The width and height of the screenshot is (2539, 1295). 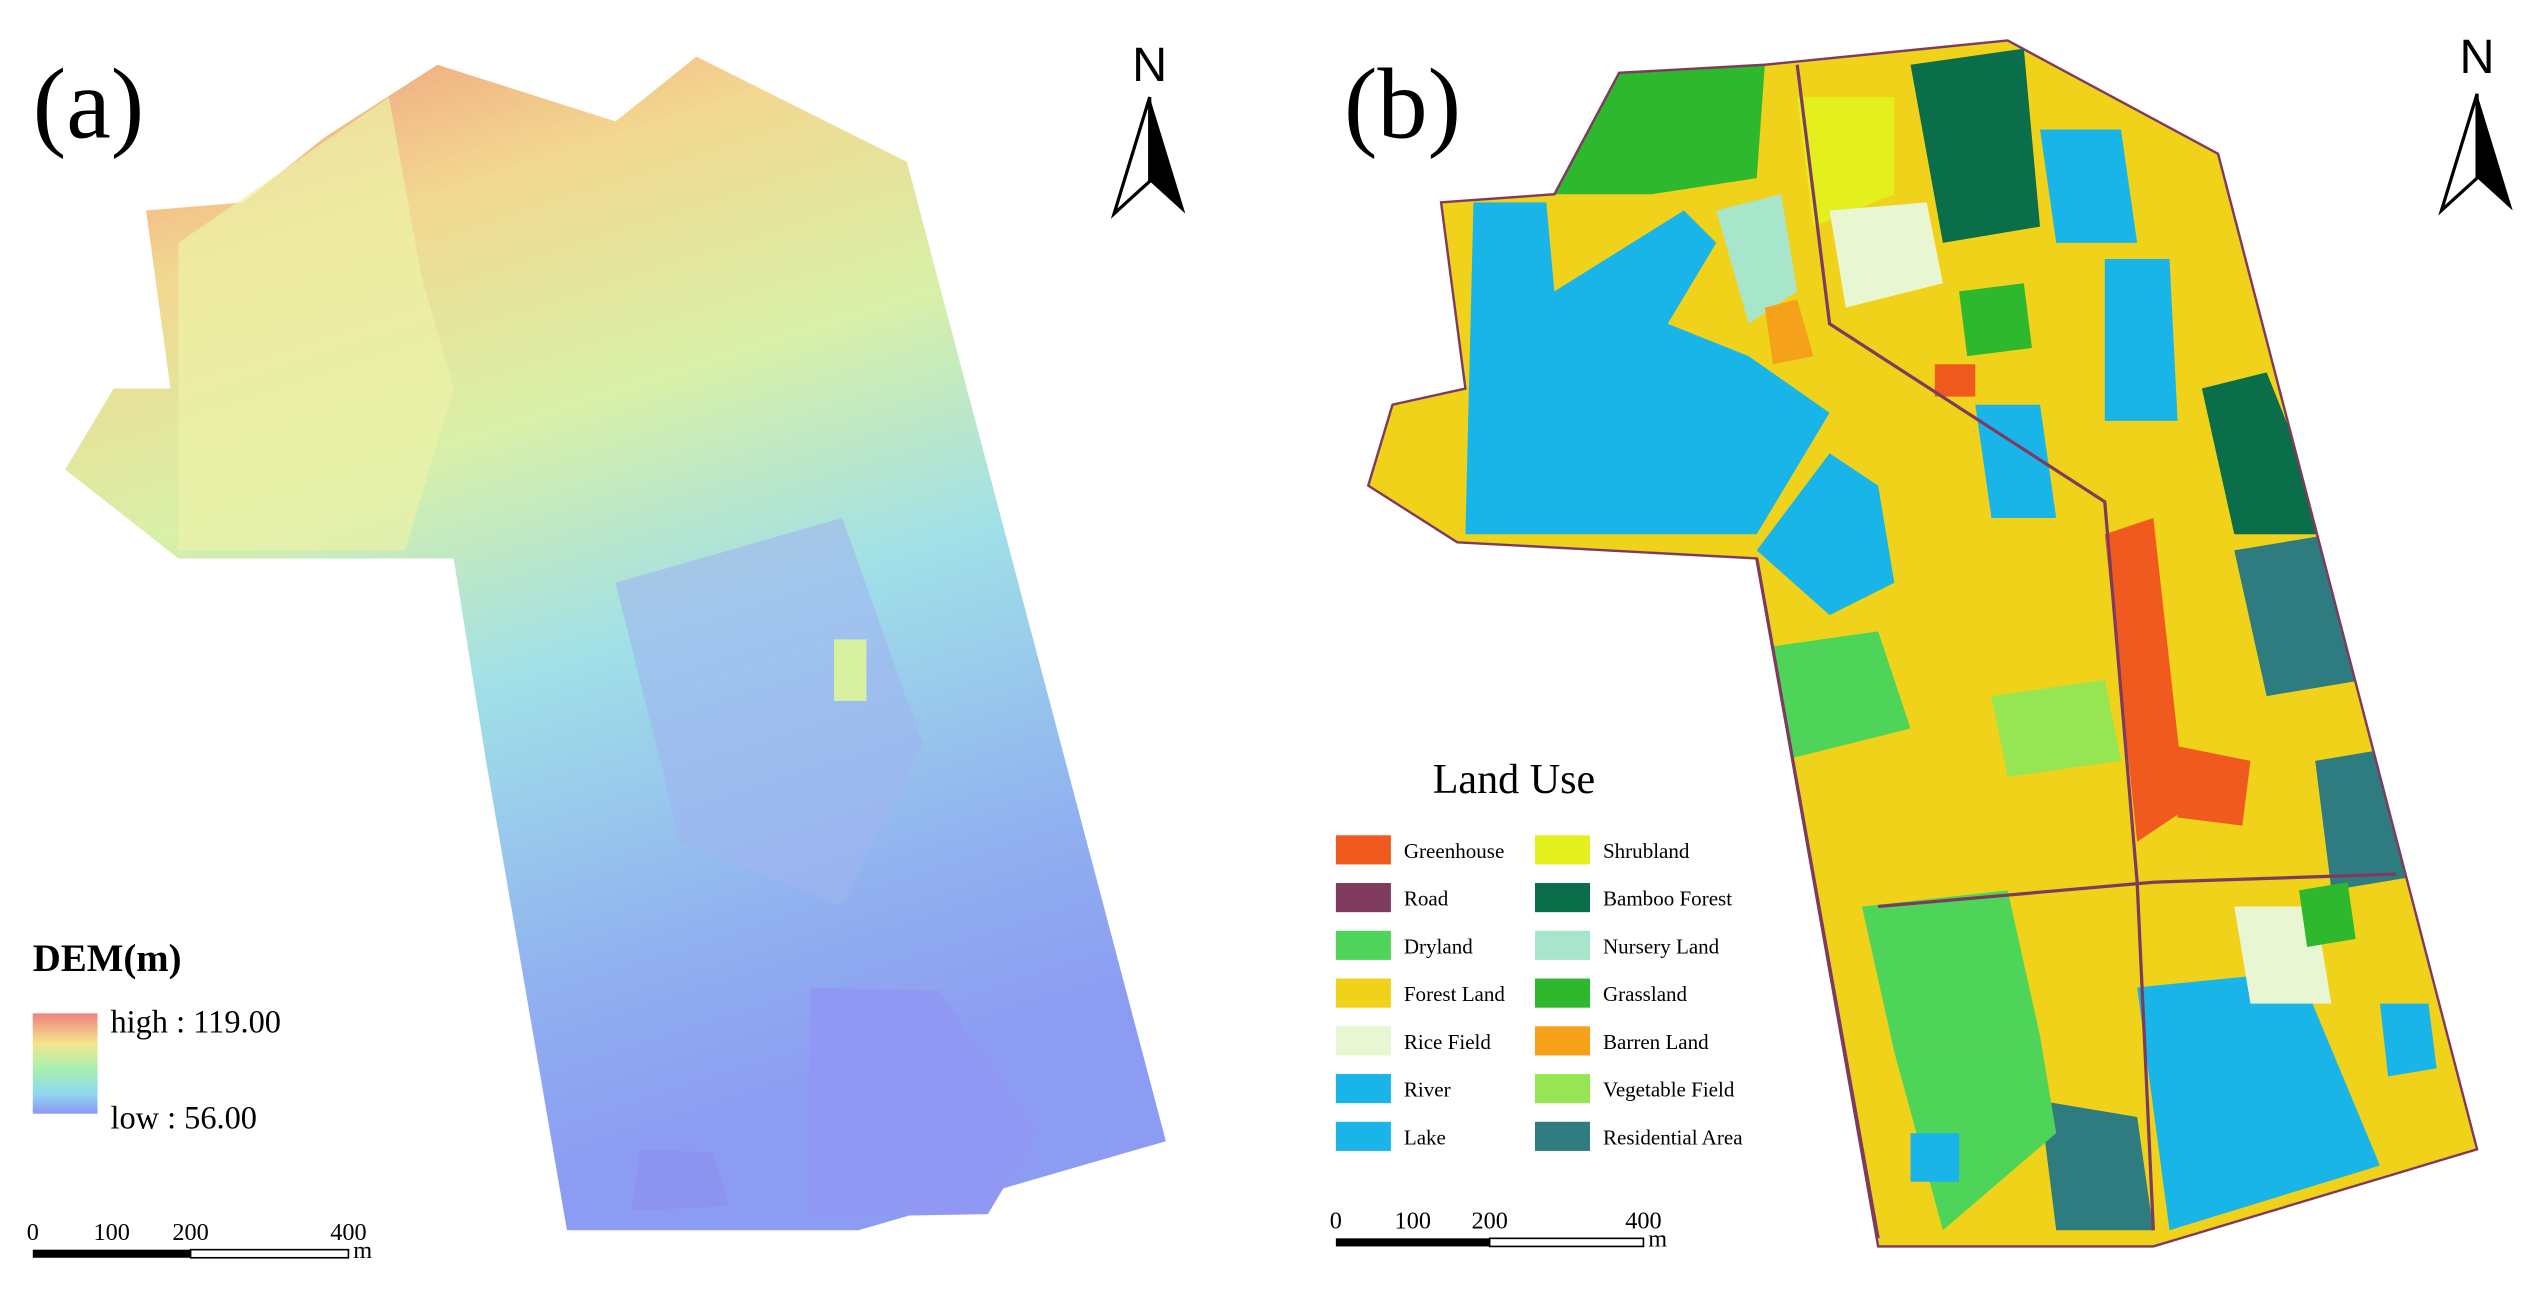 What do you see at coordinates (1425, 1137) in the screenshot?
I see `legend-label: Lake` at bounding box center [1425, 1137].